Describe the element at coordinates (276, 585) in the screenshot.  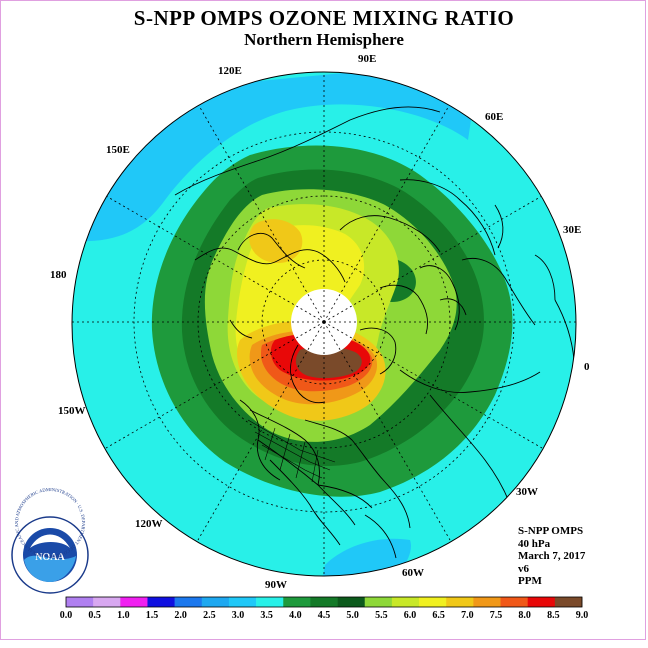
I see `label-90w: 90W` at that location.